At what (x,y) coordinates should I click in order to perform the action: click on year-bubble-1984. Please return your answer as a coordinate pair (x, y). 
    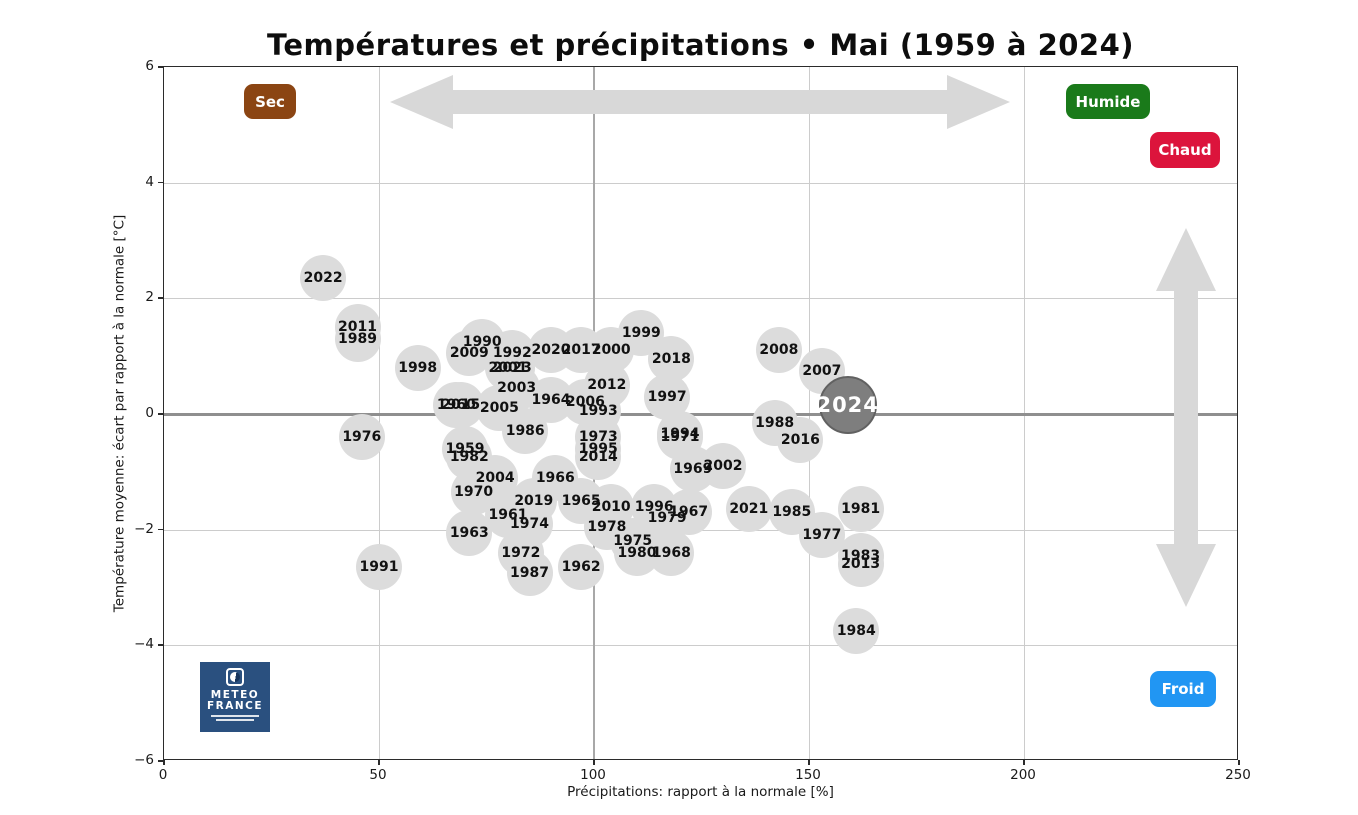
    Looking at the image, I should click on (856, 630).